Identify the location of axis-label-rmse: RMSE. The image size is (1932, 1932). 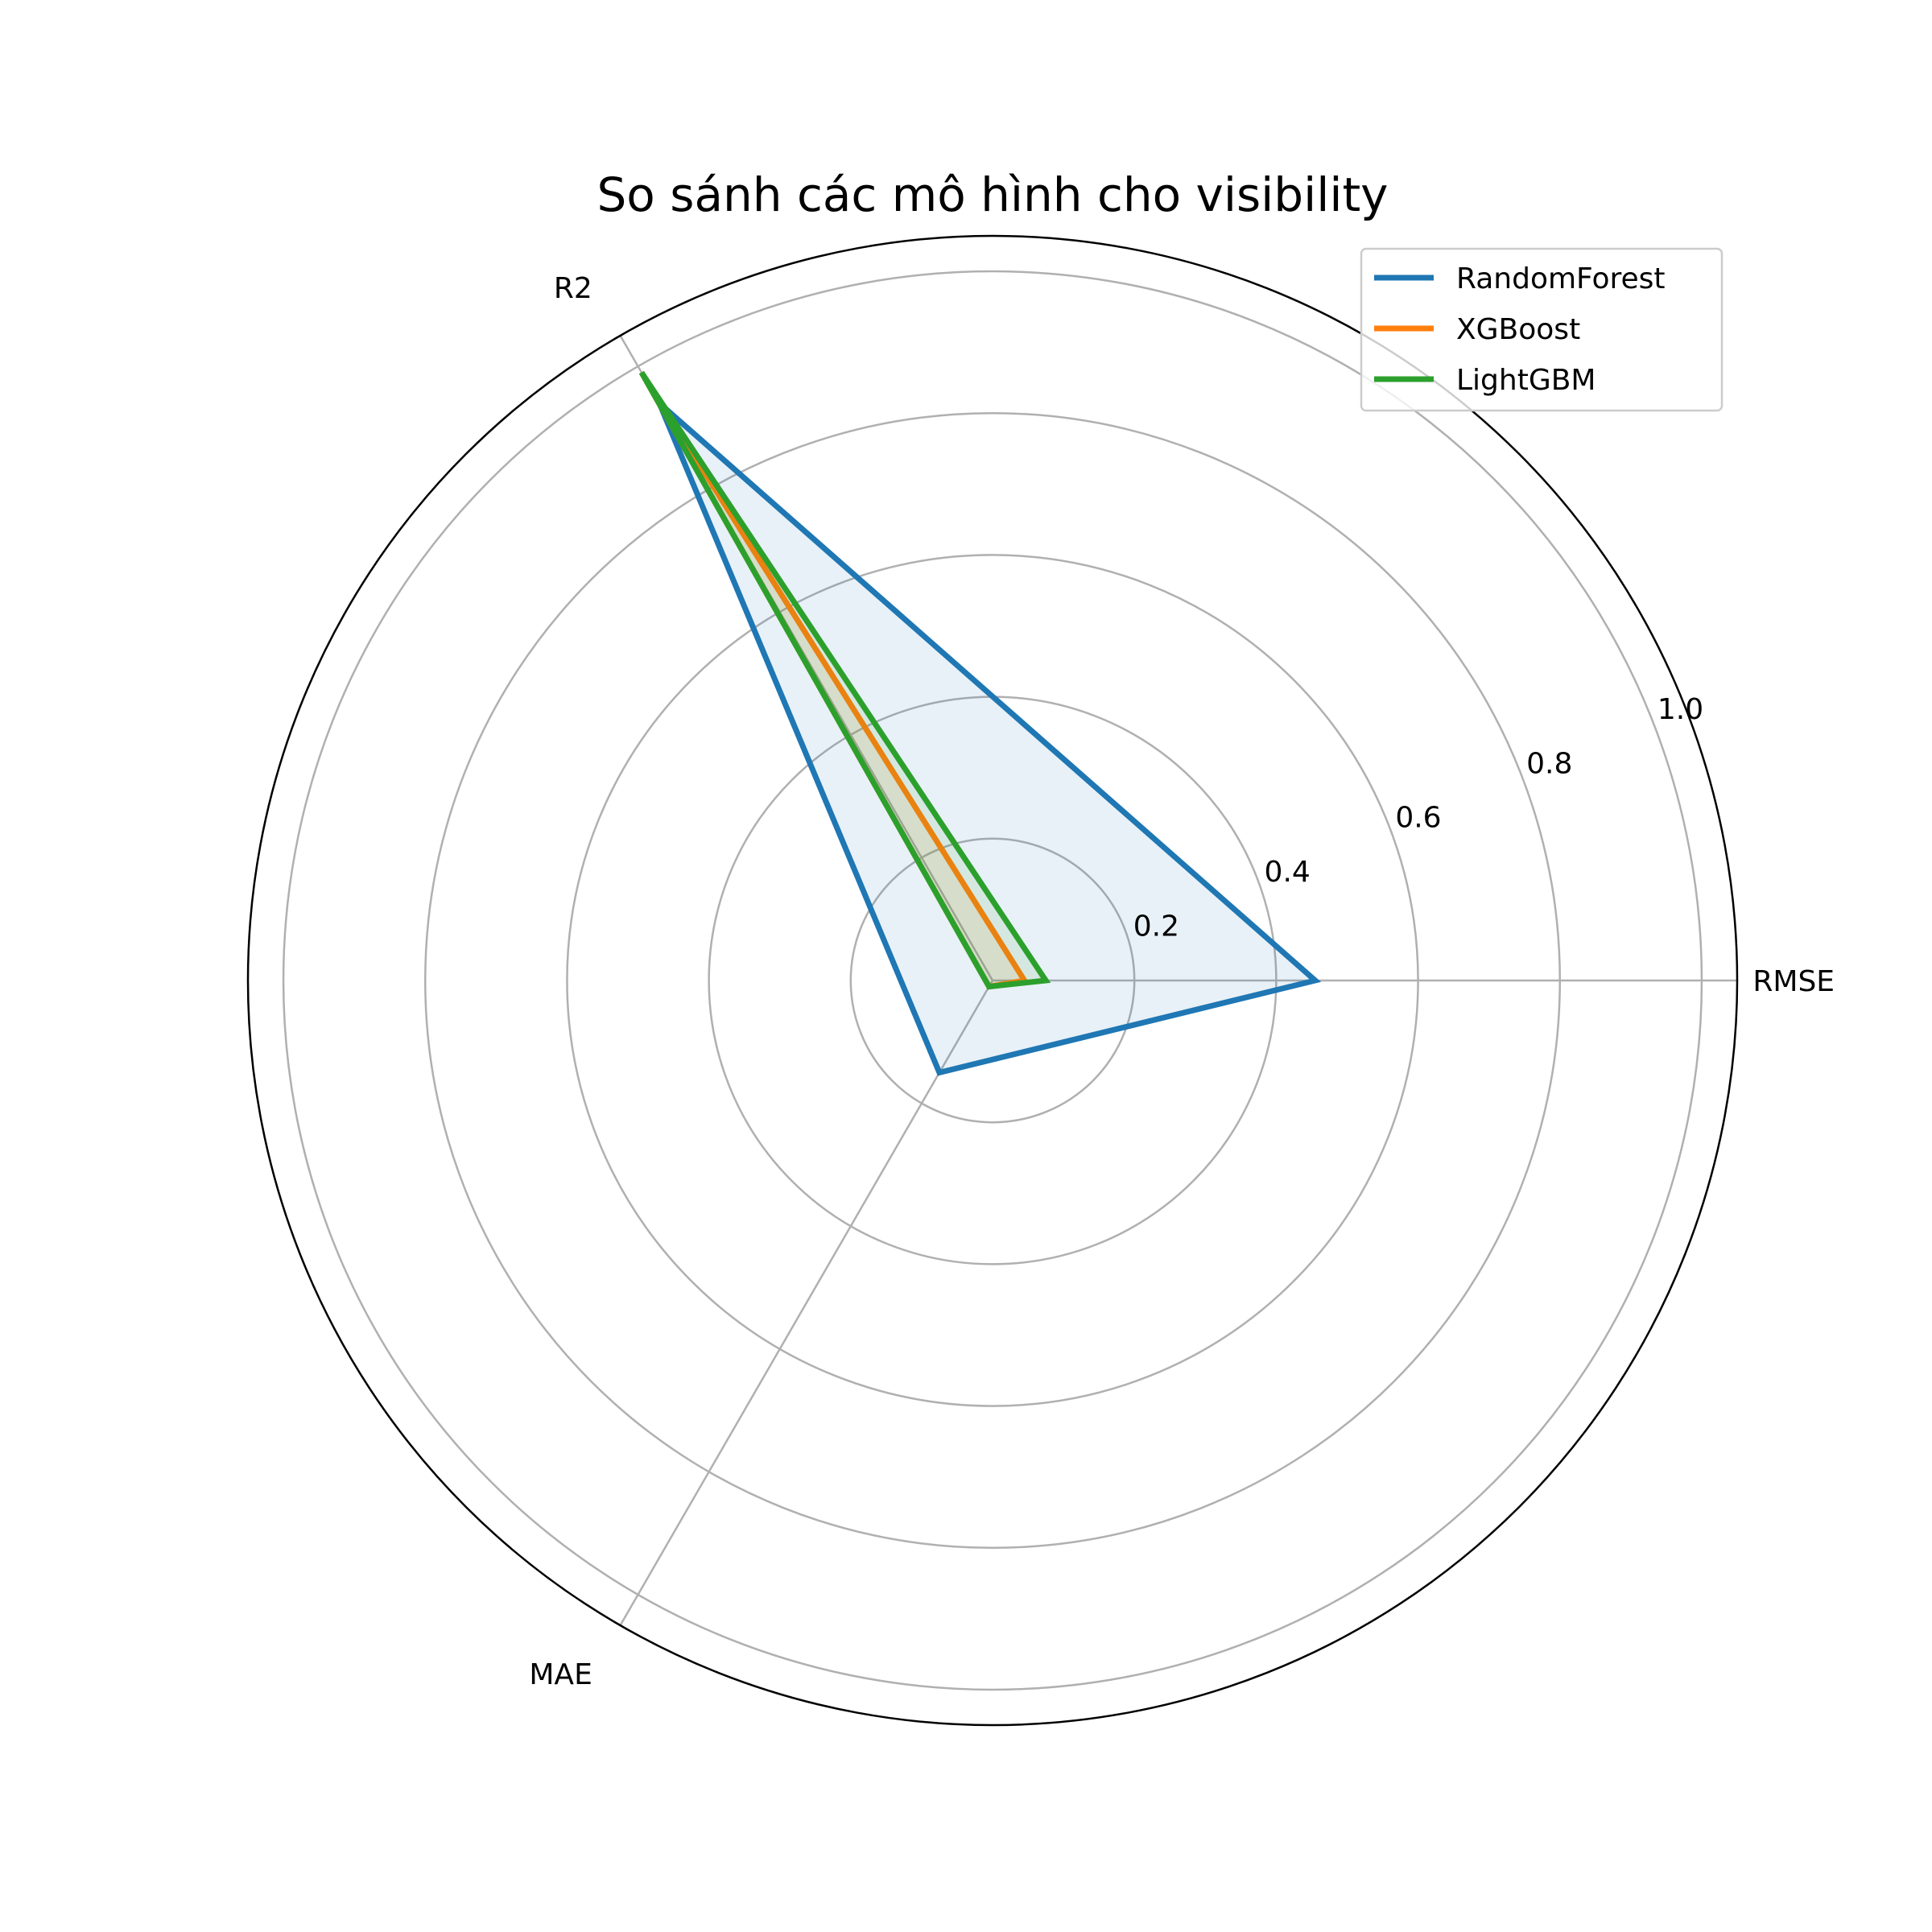
(1793, 981).